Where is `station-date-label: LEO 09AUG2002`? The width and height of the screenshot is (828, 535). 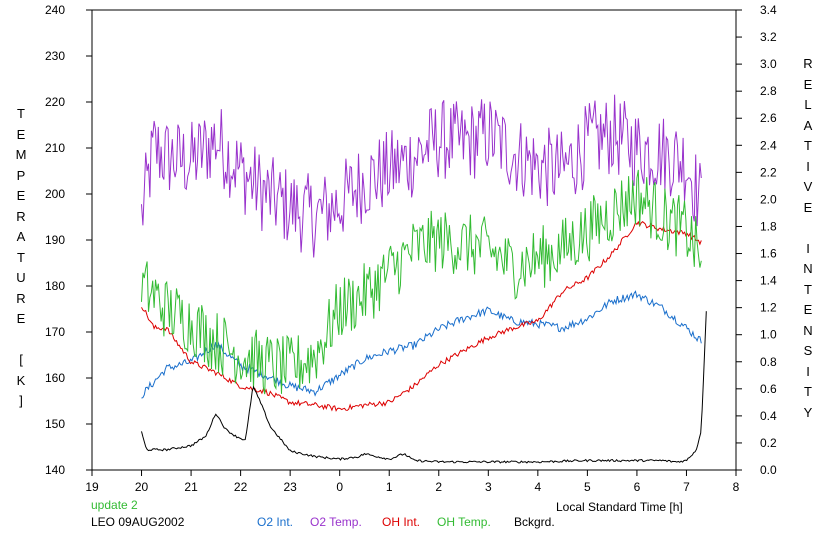
station-date-label: LEO 09AUG2002 is located at coordinates (138, 522).